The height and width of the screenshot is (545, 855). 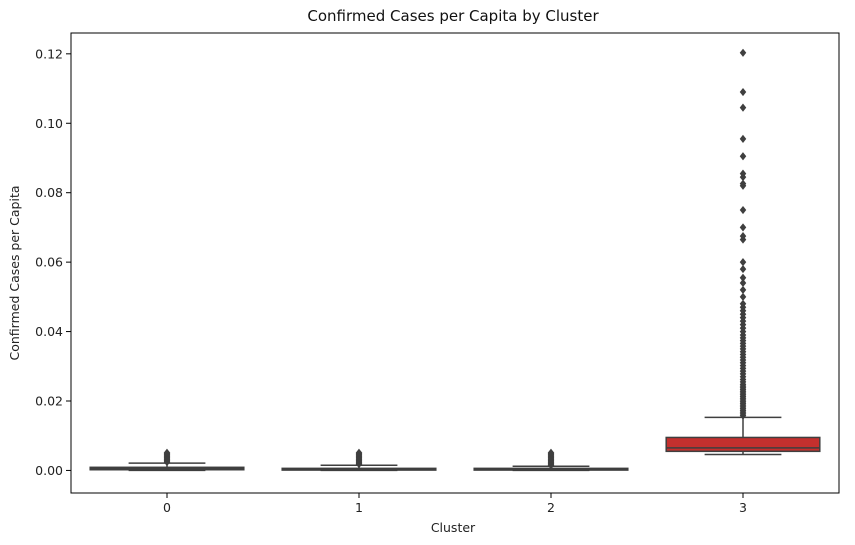 I want to click on y-tick-label: 0.08, so click(x=49, y=192).